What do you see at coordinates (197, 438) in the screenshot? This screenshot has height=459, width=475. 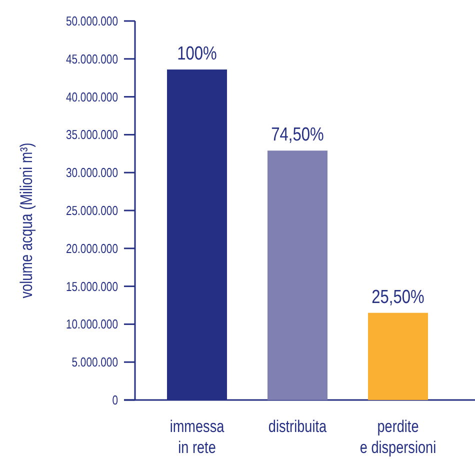 I see `x-tick-label: immessa in rete` at bounding box center [197, 438].